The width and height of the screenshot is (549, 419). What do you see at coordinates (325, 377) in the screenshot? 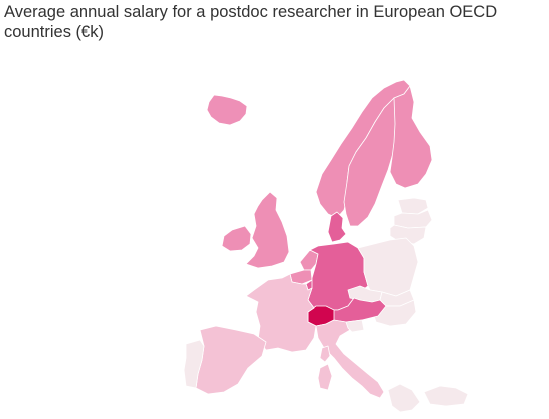
I see `country-italy-sardinia` at bounding box center [325, 377].